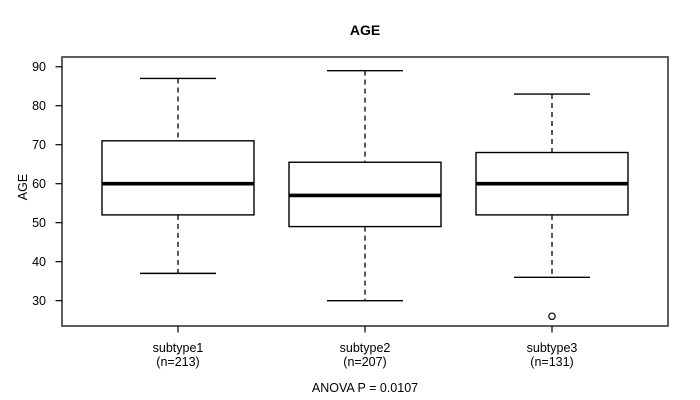 Image resolution: width=700 pixels, height=400 pixels. Describe the element at coordinates (177, 362) in the screenshot. I see `group-sublabel: (n=213)` at that location.